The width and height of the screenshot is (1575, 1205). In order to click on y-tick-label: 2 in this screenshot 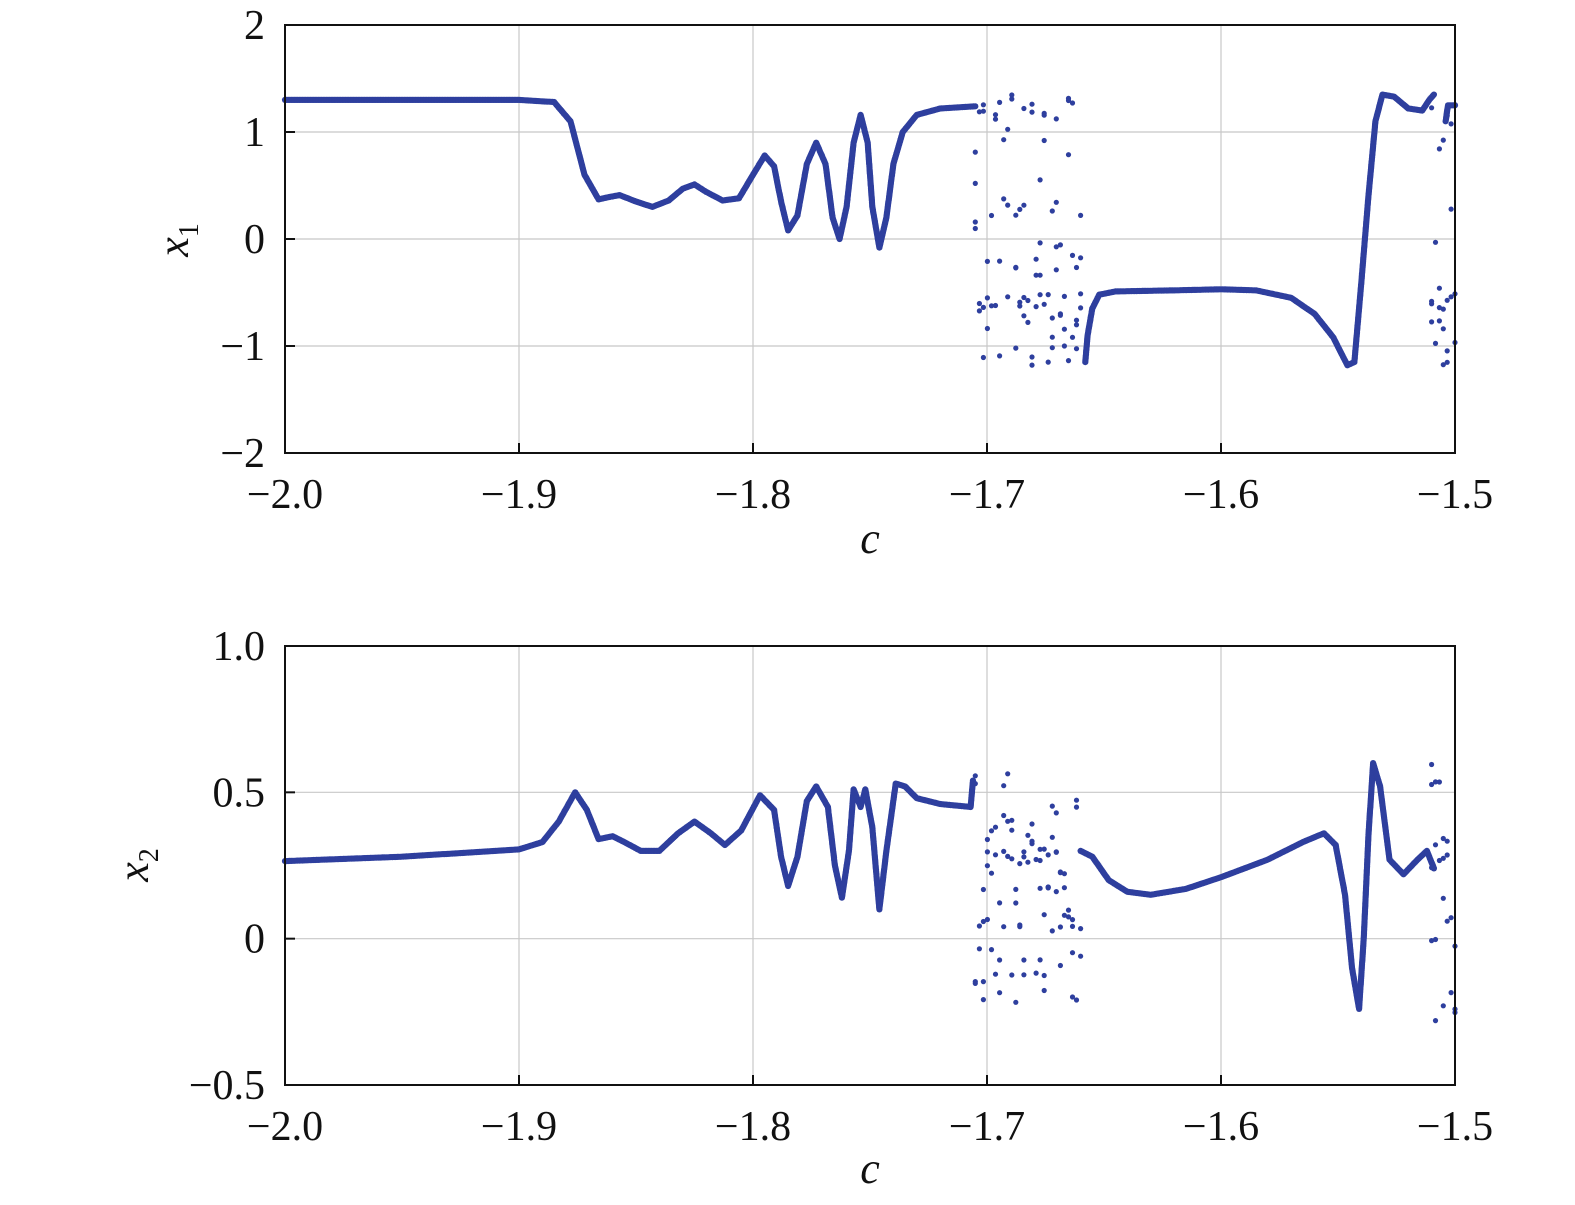, I will do `click(254, 26)`.